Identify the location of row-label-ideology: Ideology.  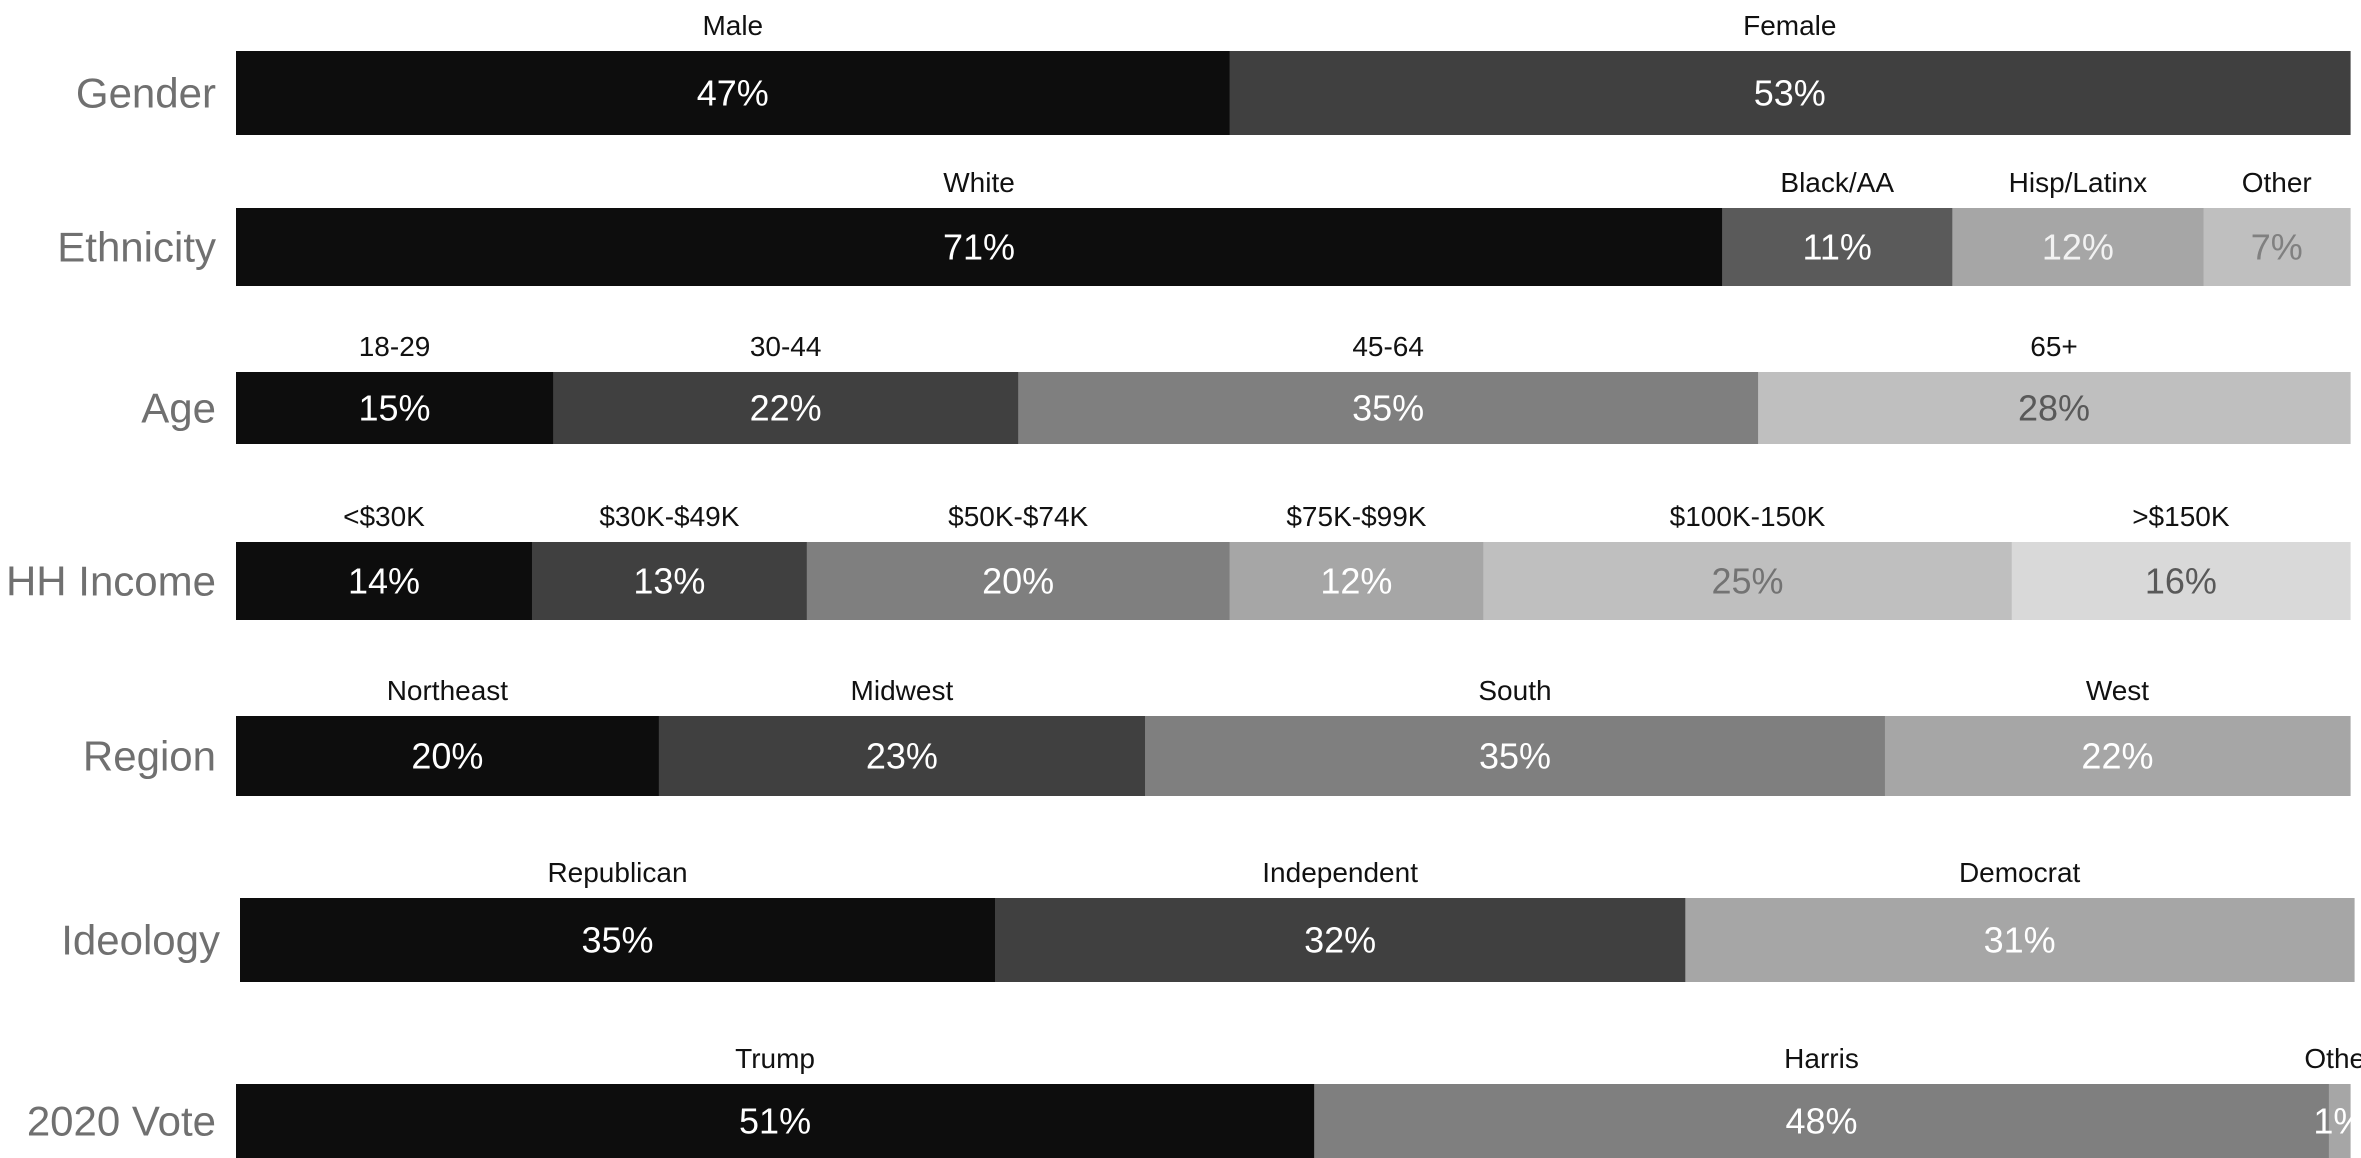
(140, 940).